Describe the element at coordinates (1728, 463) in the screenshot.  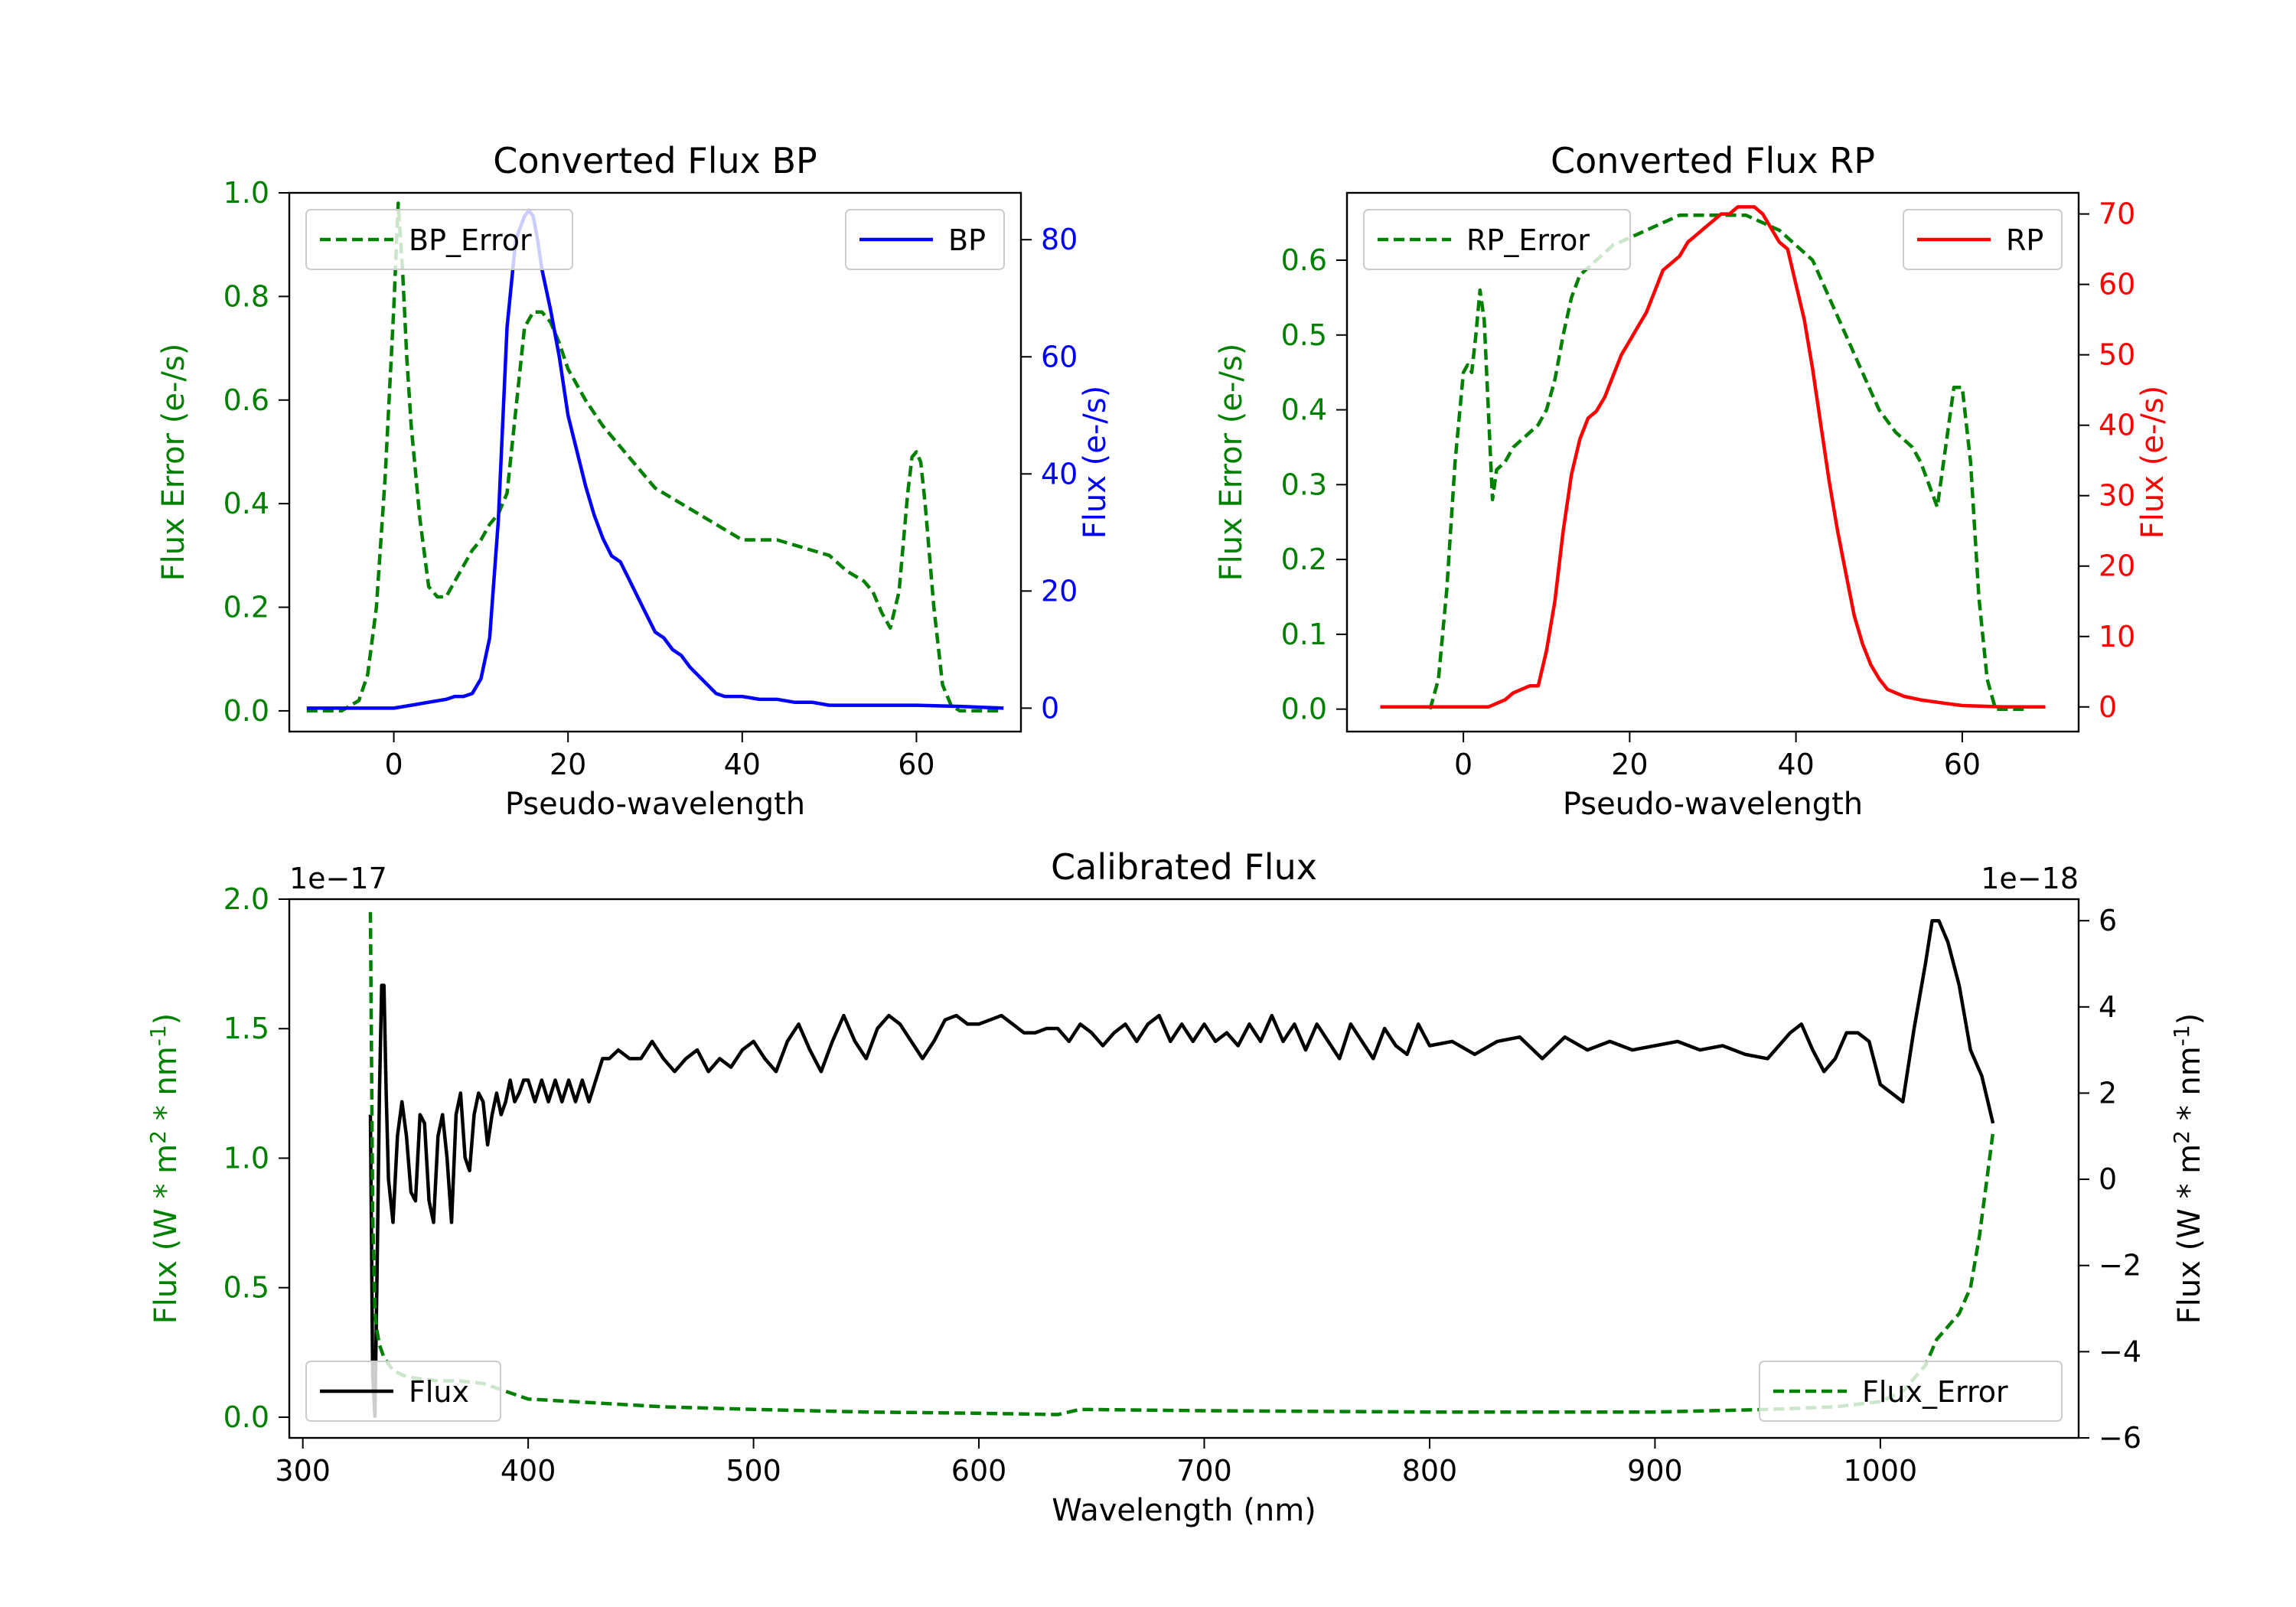
I see `series-line-rp-error` at that location.